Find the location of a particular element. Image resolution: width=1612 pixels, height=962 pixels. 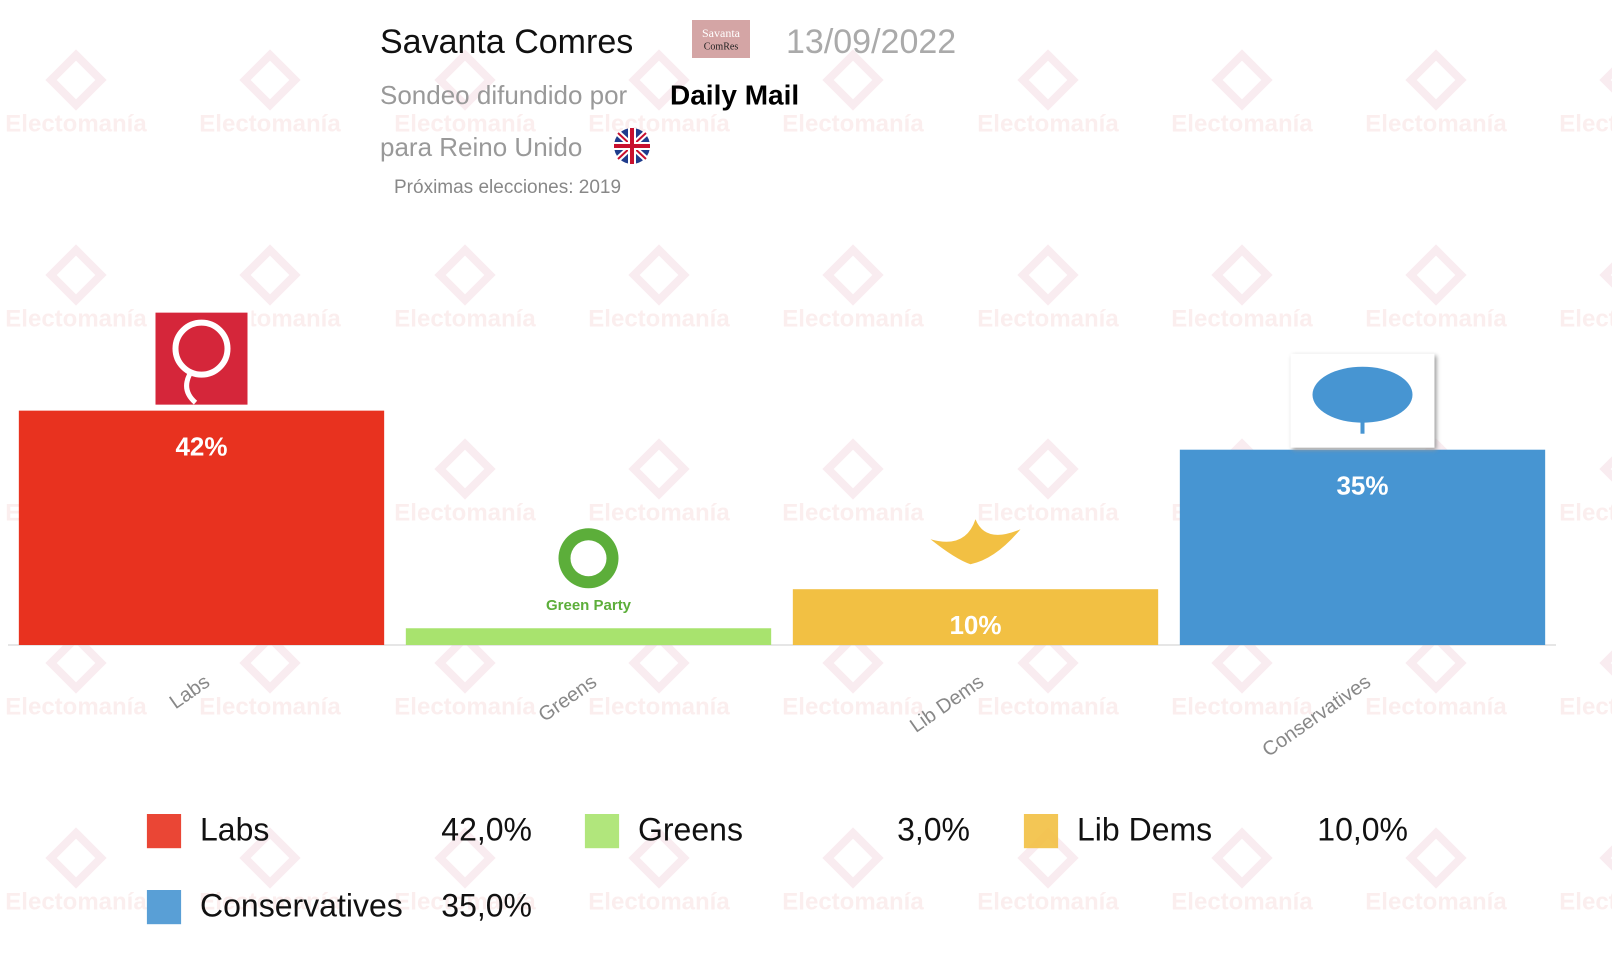

pollster-logo-text: ComRes is located at coordinates (721, 46).